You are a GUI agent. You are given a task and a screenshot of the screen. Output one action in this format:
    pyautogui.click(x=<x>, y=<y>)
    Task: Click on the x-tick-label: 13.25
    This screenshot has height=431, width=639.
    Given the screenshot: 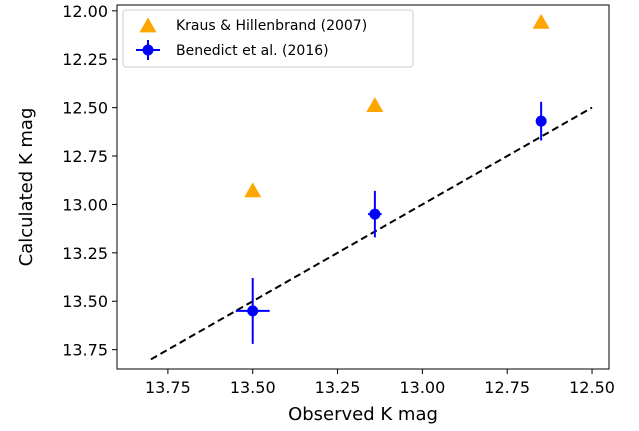 What is the action you would take?
    pyautogui.click(x=338, y=387)
    